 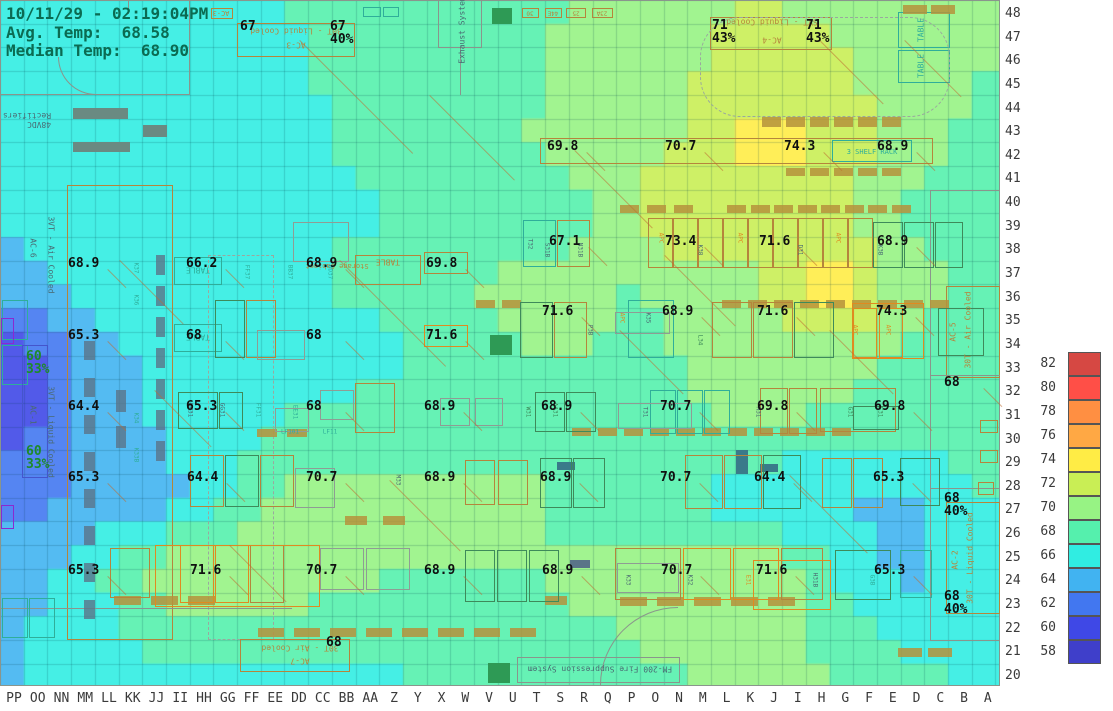 I want to click on facility-label: D31, so click(x=800, y=250).